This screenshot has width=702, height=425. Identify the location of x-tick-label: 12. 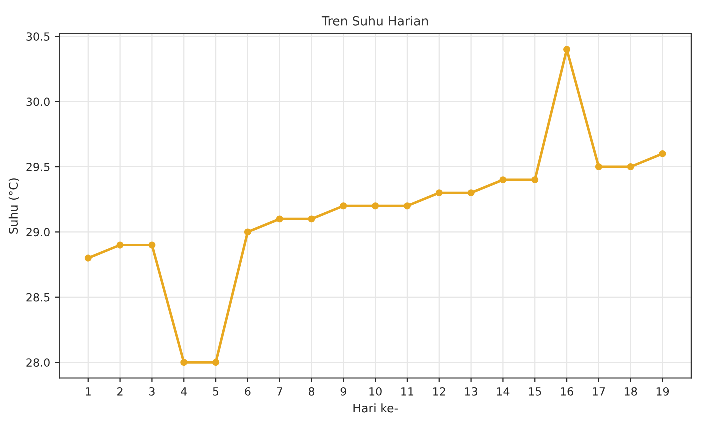
(440, 391).